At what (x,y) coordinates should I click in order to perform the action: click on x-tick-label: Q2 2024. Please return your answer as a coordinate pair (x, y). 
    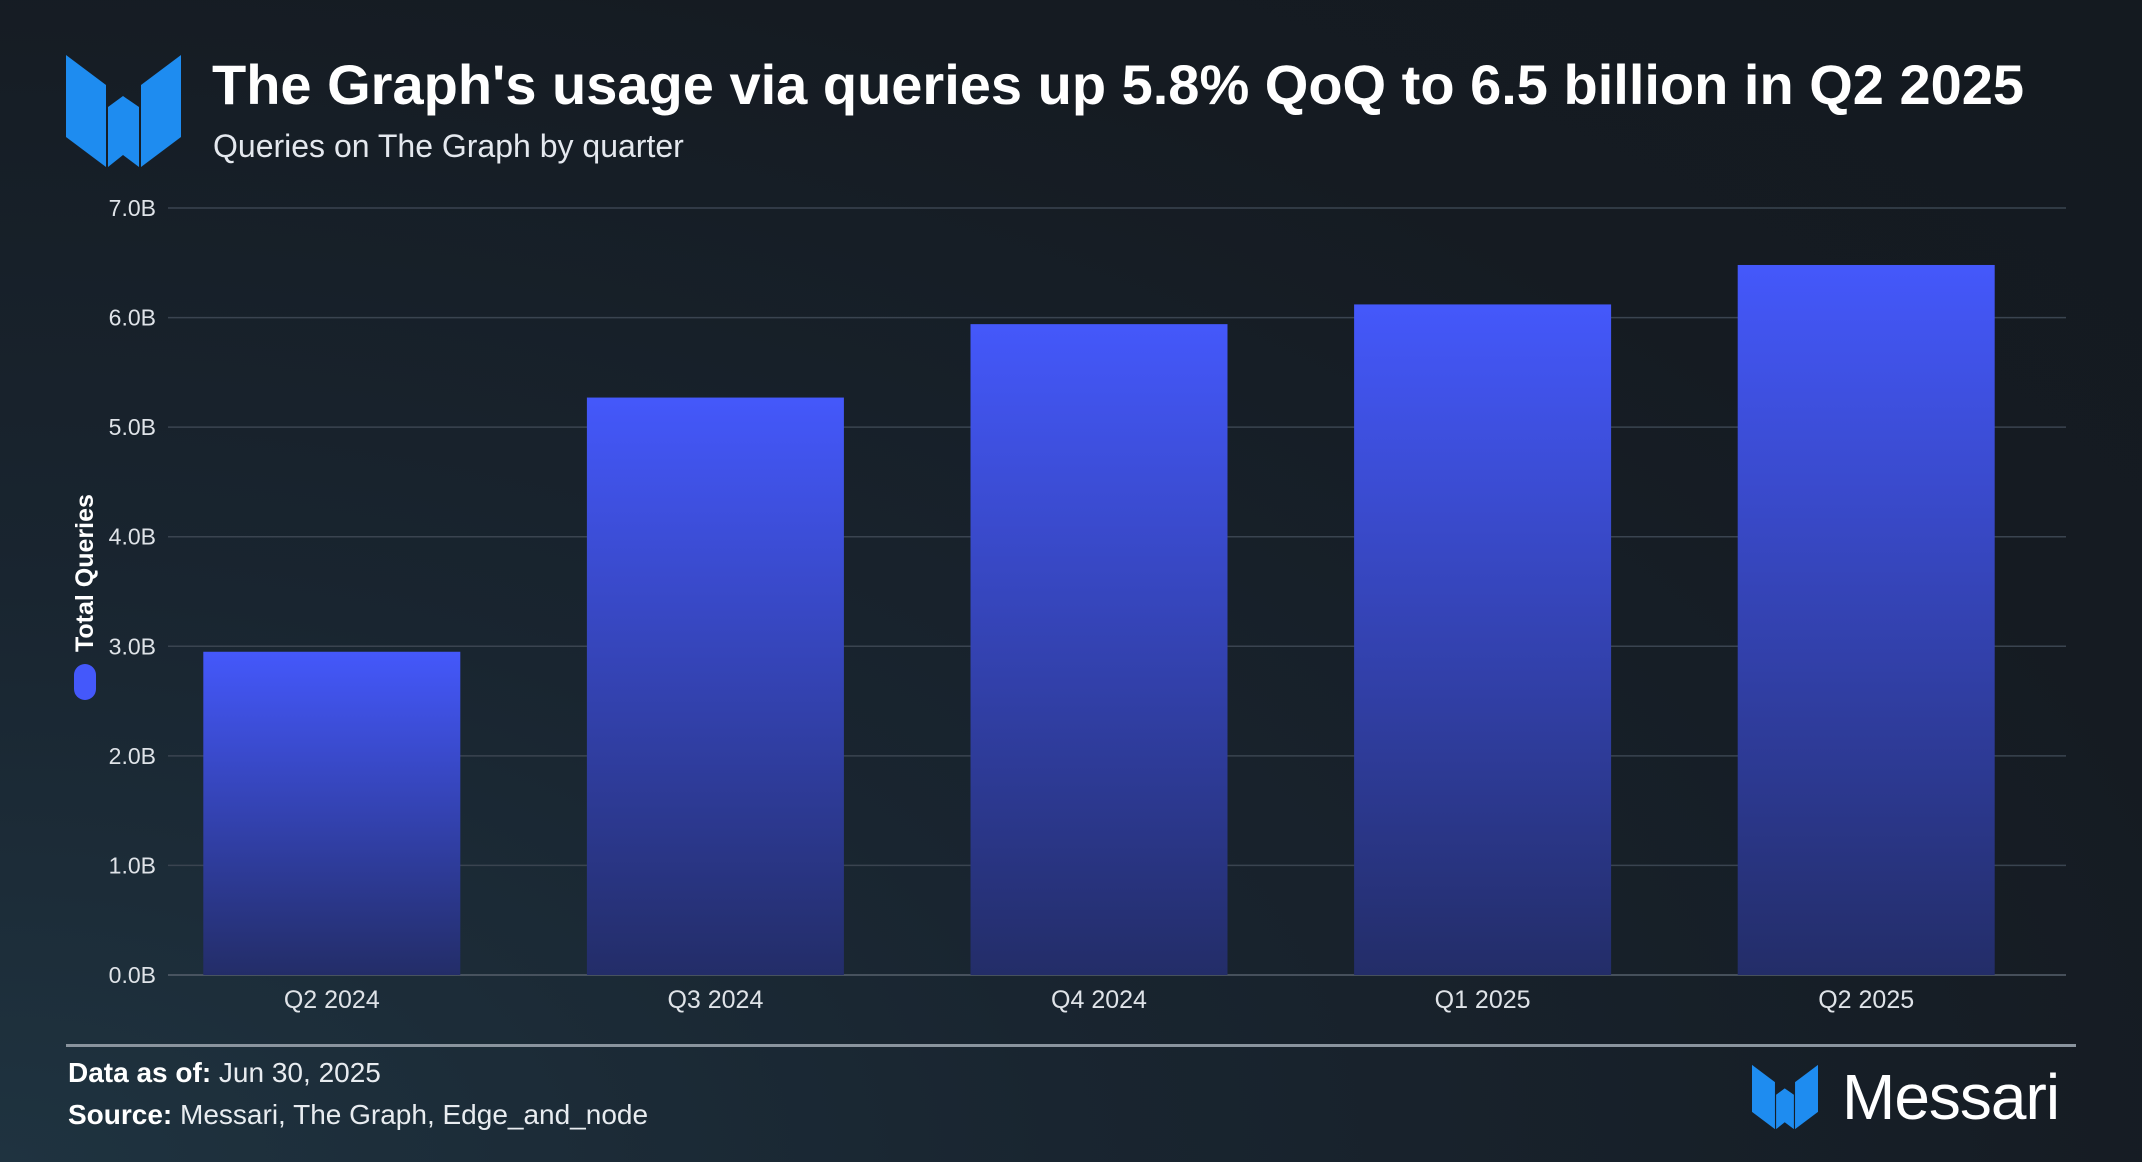
    Looking at the image, I should click on (332, 1000).